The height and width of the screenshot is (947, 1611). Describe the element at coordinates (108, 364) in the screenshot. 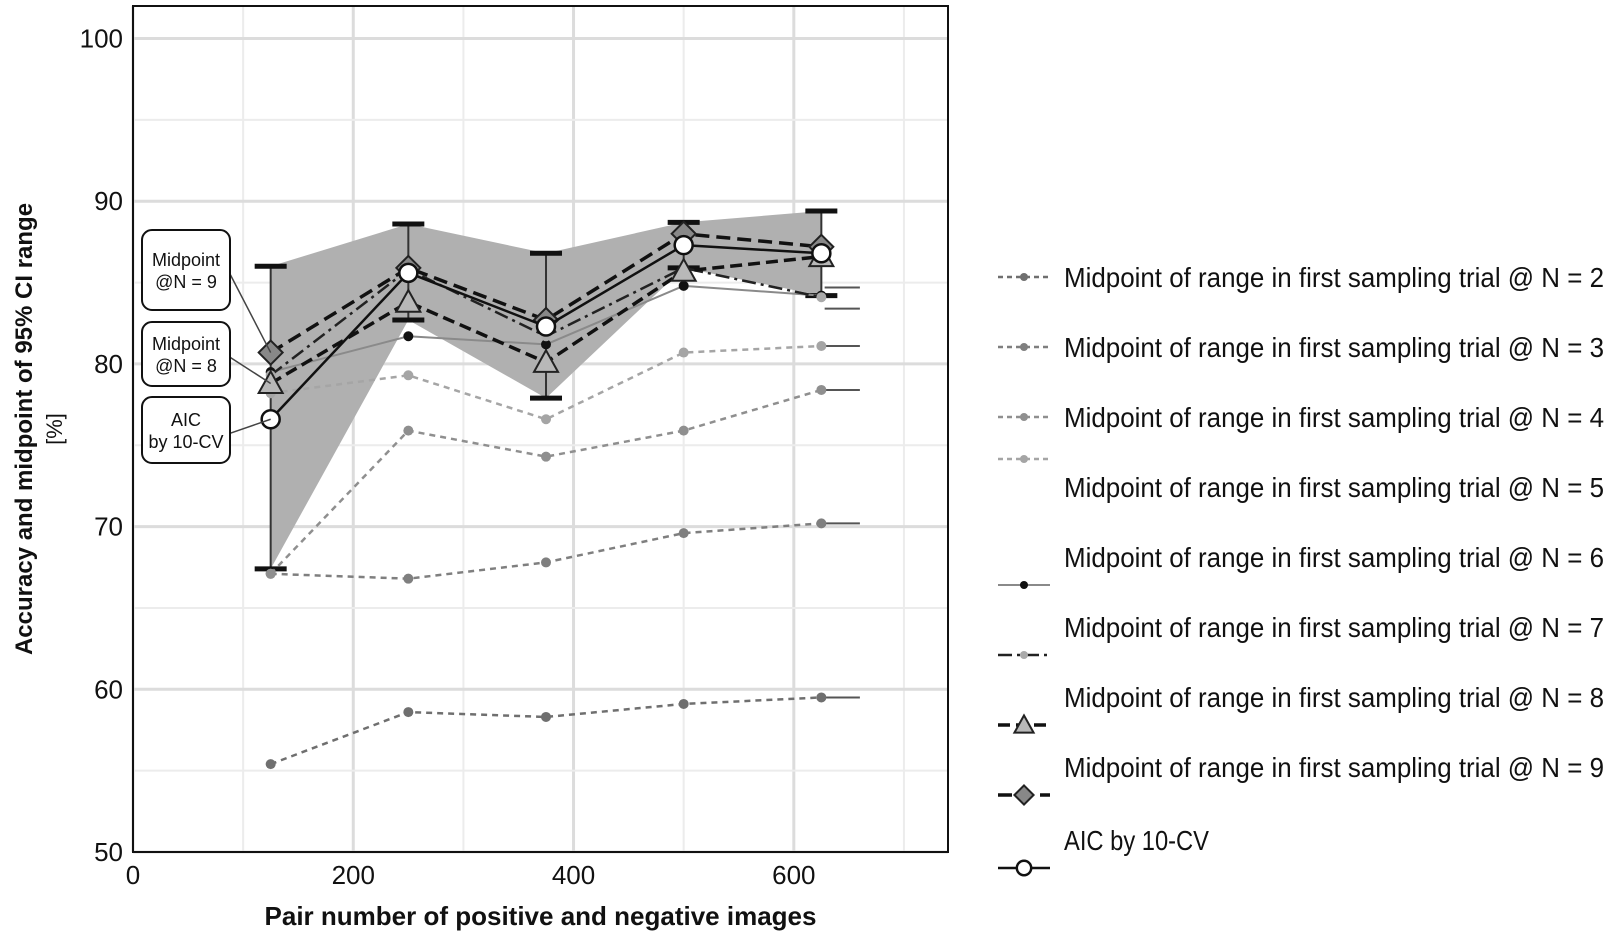

I see `y-tick-label: 80` at that location.